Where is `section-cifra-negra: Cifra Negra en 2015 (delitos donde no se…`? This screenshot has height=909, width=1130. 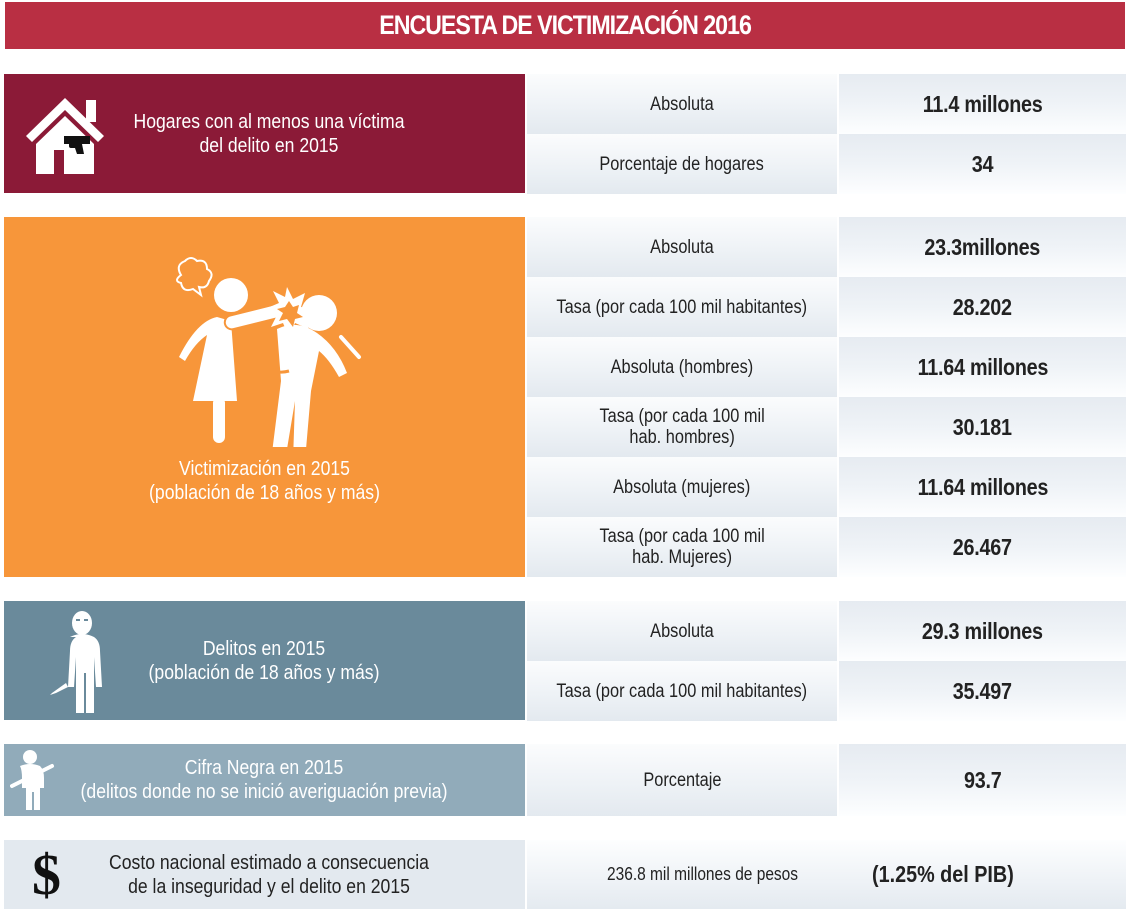 section-cifra-negra: Cifra Negra en 2015 (delitos donde no se… is located at coordinates (565, 780).